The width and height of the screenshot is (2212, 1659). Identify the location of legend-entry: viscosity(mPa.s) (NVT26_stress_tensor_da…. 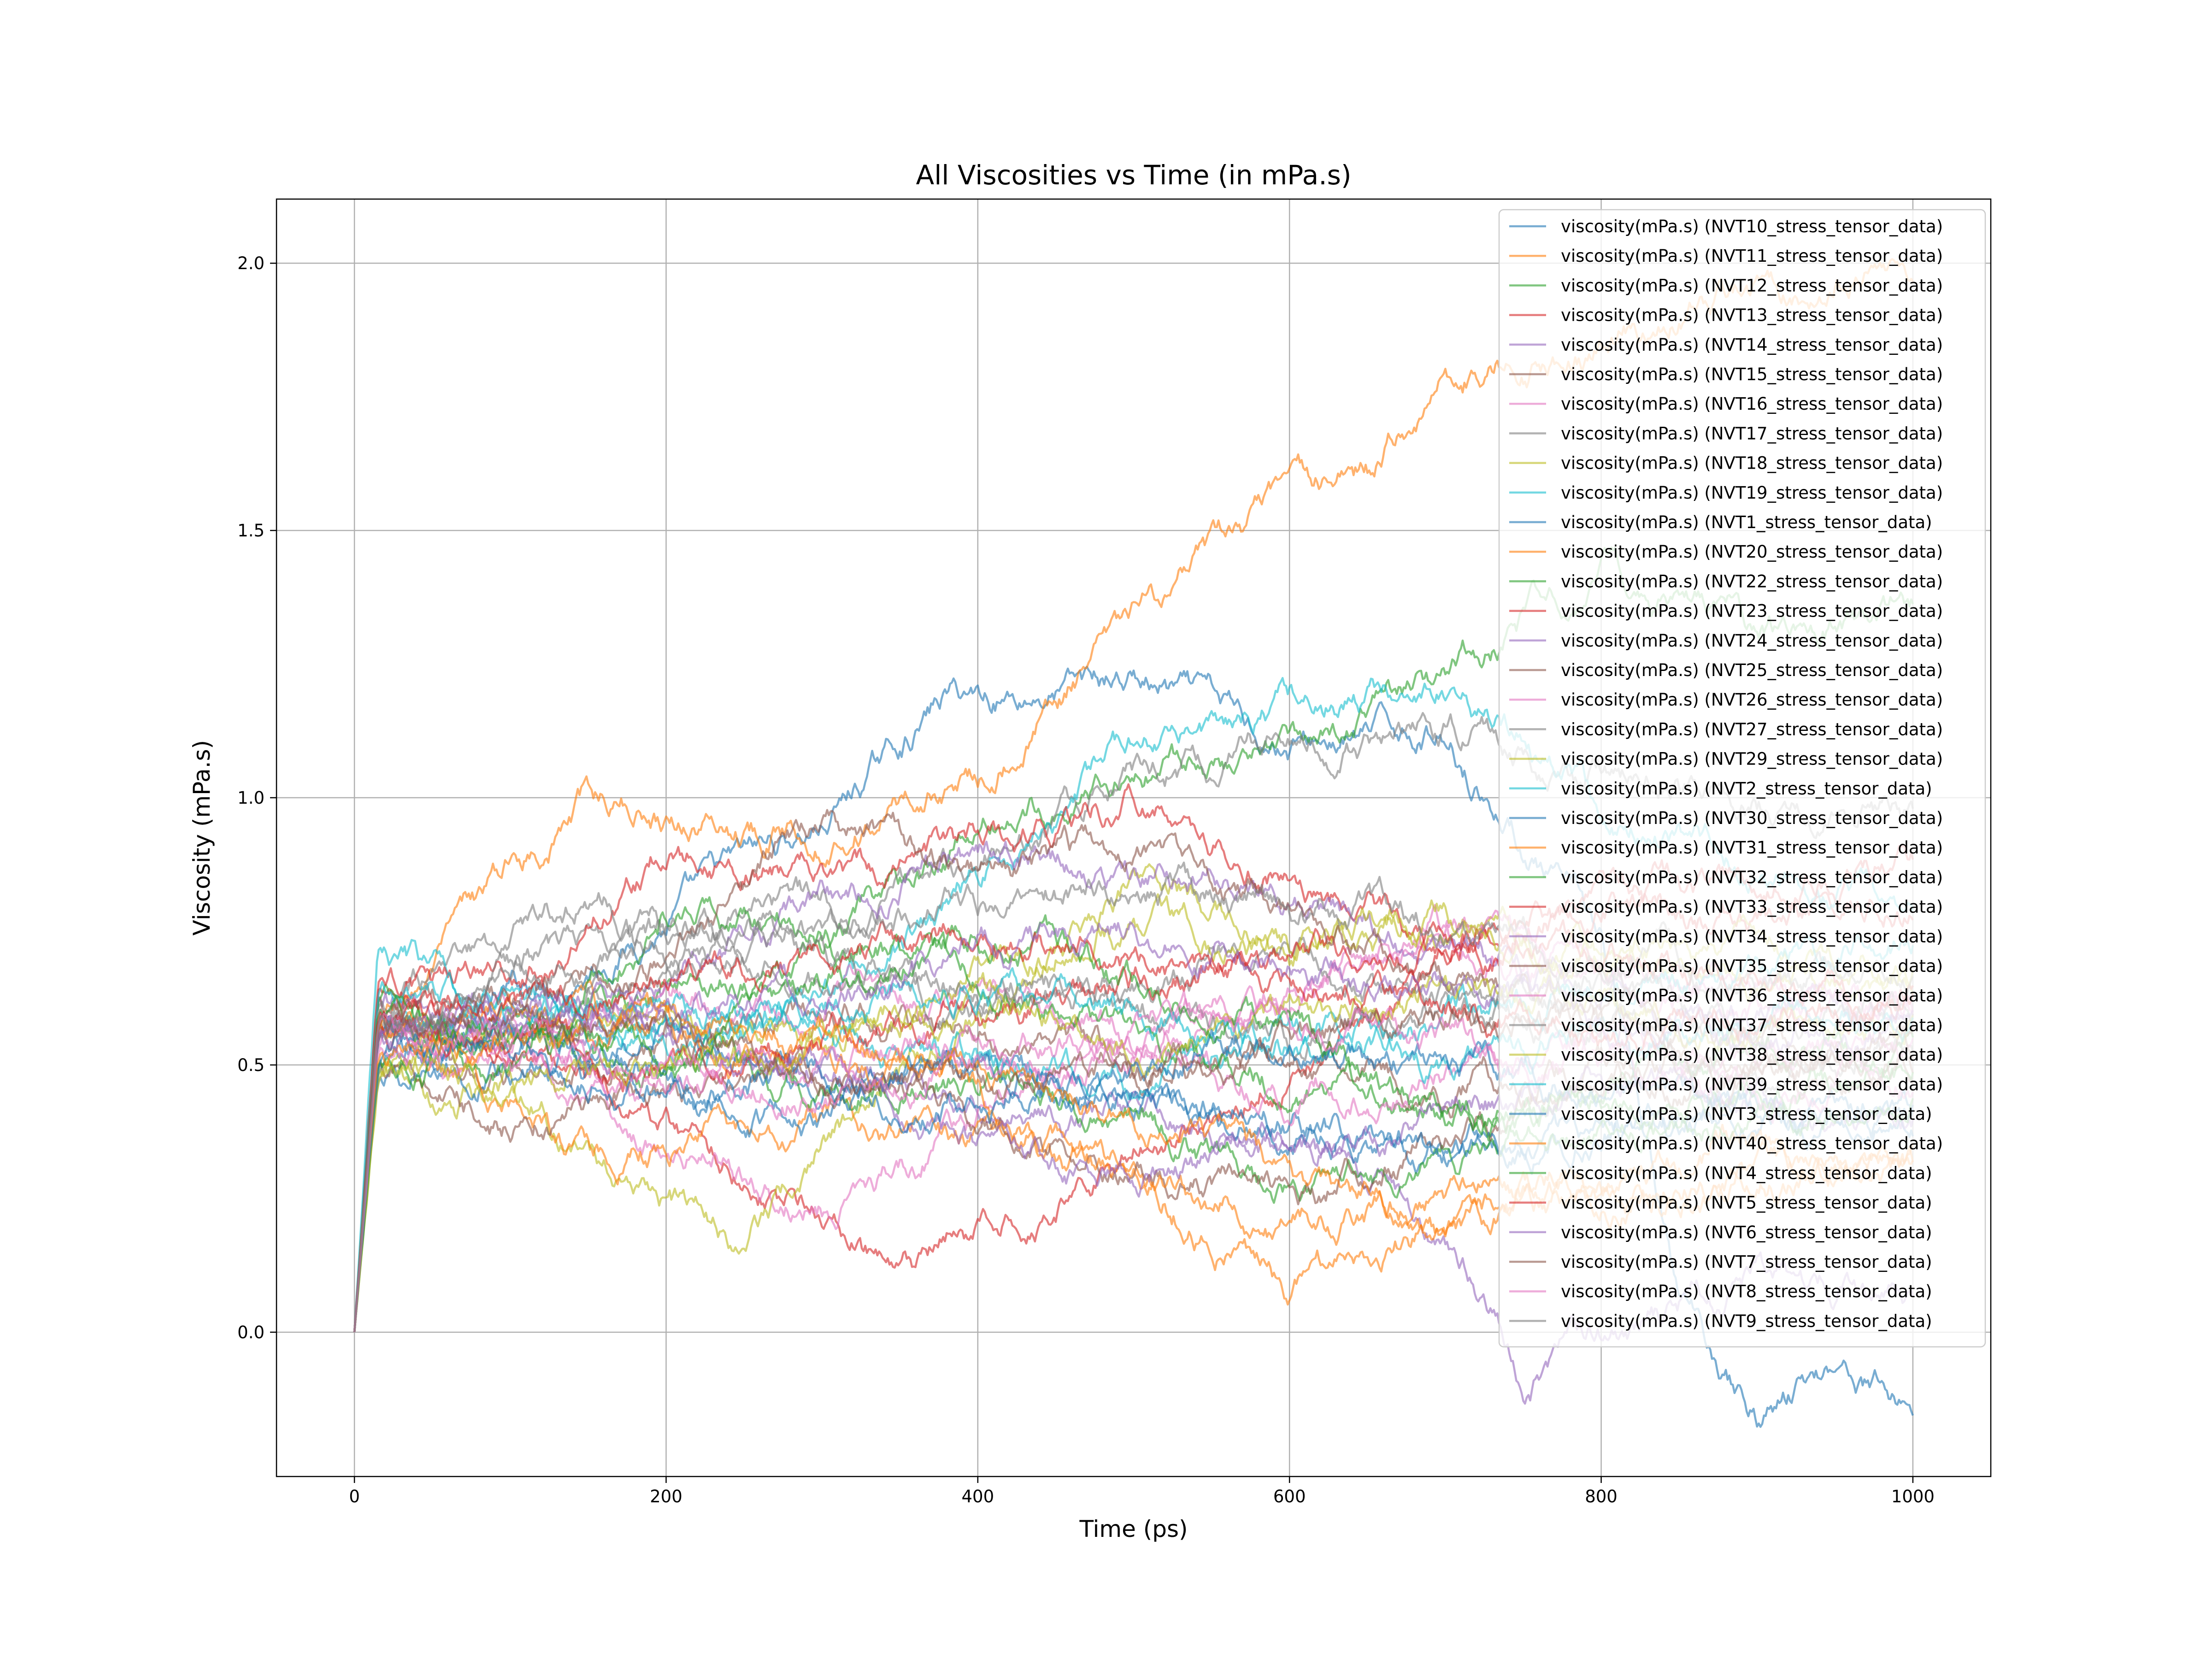
(1752, 700).